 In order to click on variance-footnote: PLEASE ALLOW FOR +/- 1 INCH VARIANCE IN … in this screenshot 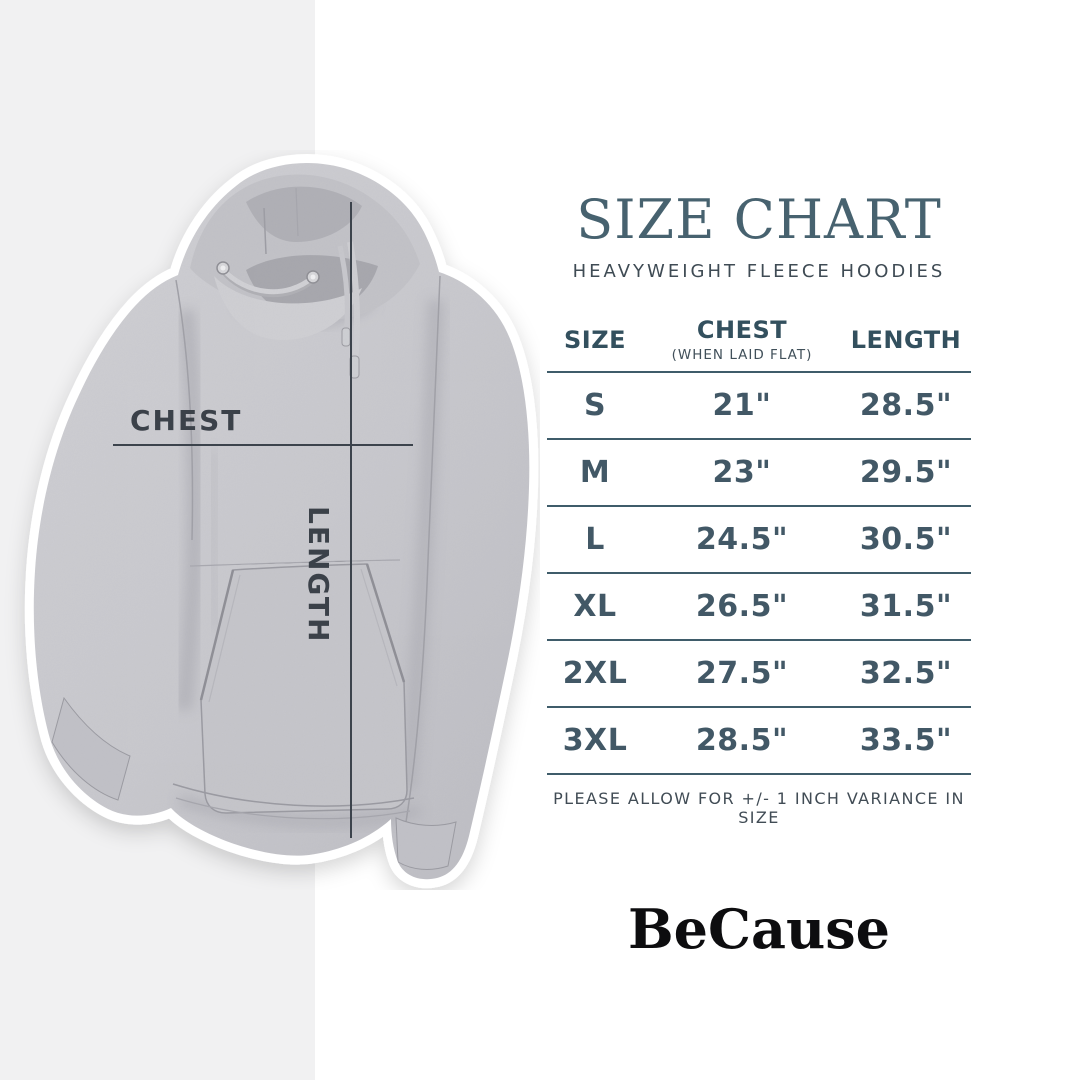, I will do `click(759, 808)`.